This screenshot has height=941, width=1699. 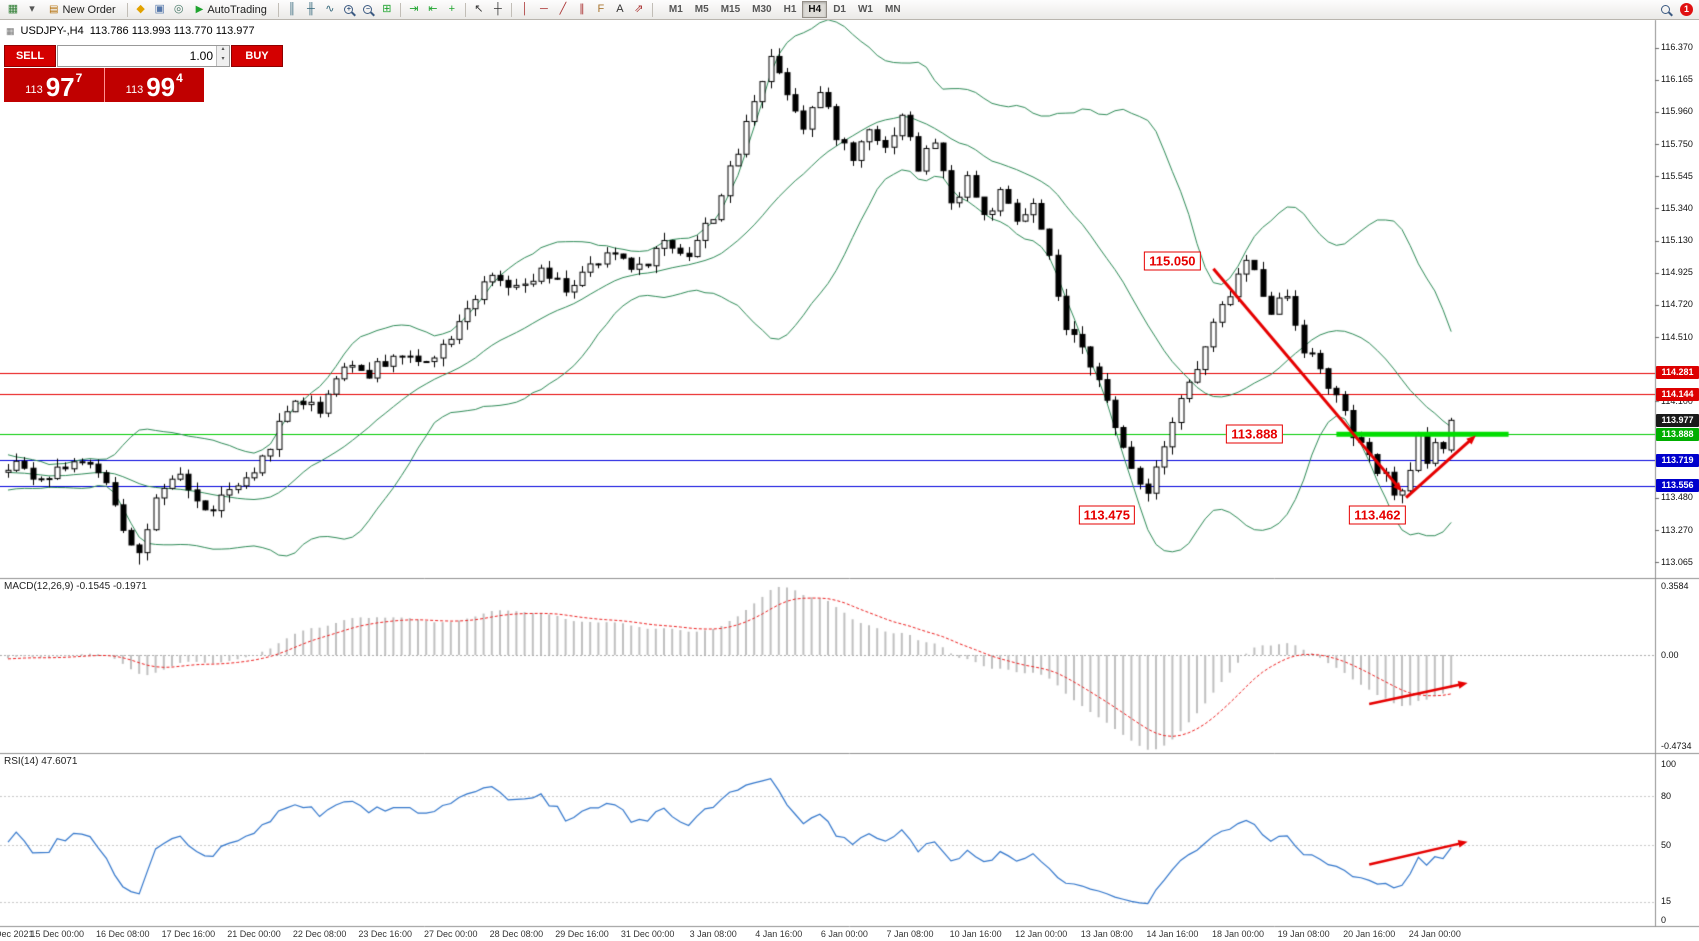 I want to click on volume-spinner: ▴ ▾, so click(x=222, y=56).